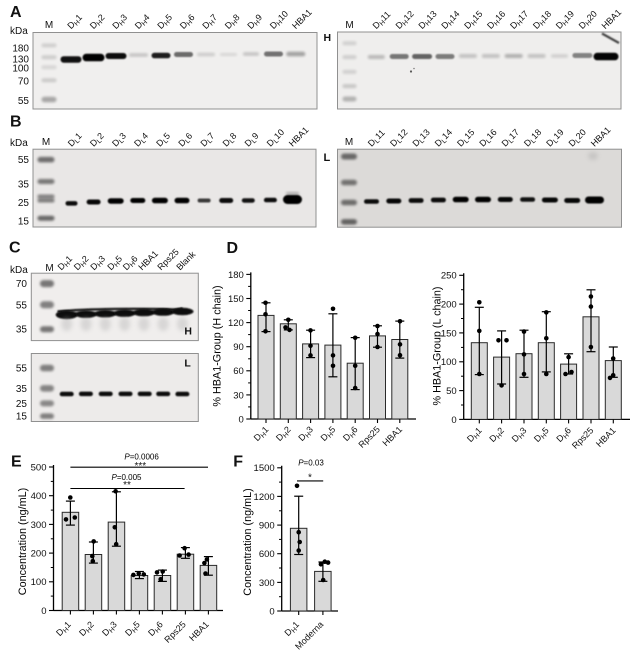  I want to click on svg-text: % HBA1-Group (L chain), so click(438, 345).